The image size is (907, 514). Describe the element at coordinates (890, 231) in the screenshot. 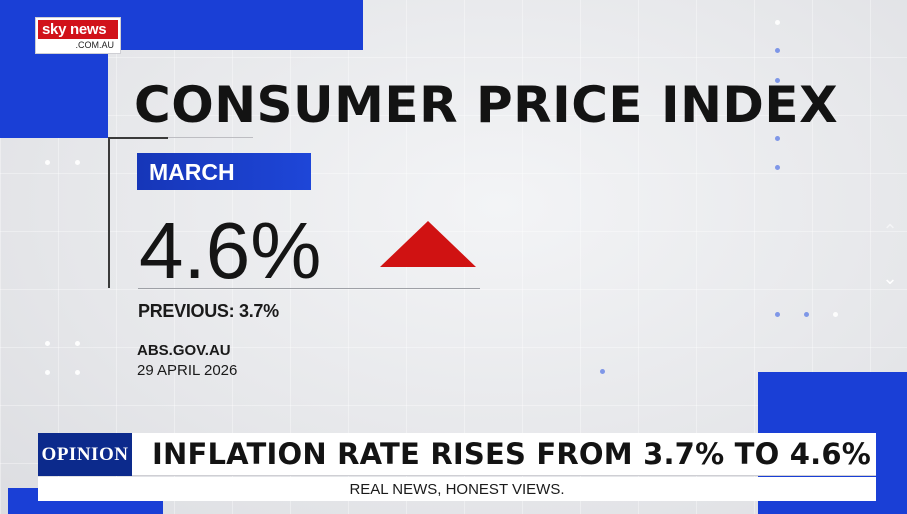

I see `chevron-up-icon: ⌃` at that location.